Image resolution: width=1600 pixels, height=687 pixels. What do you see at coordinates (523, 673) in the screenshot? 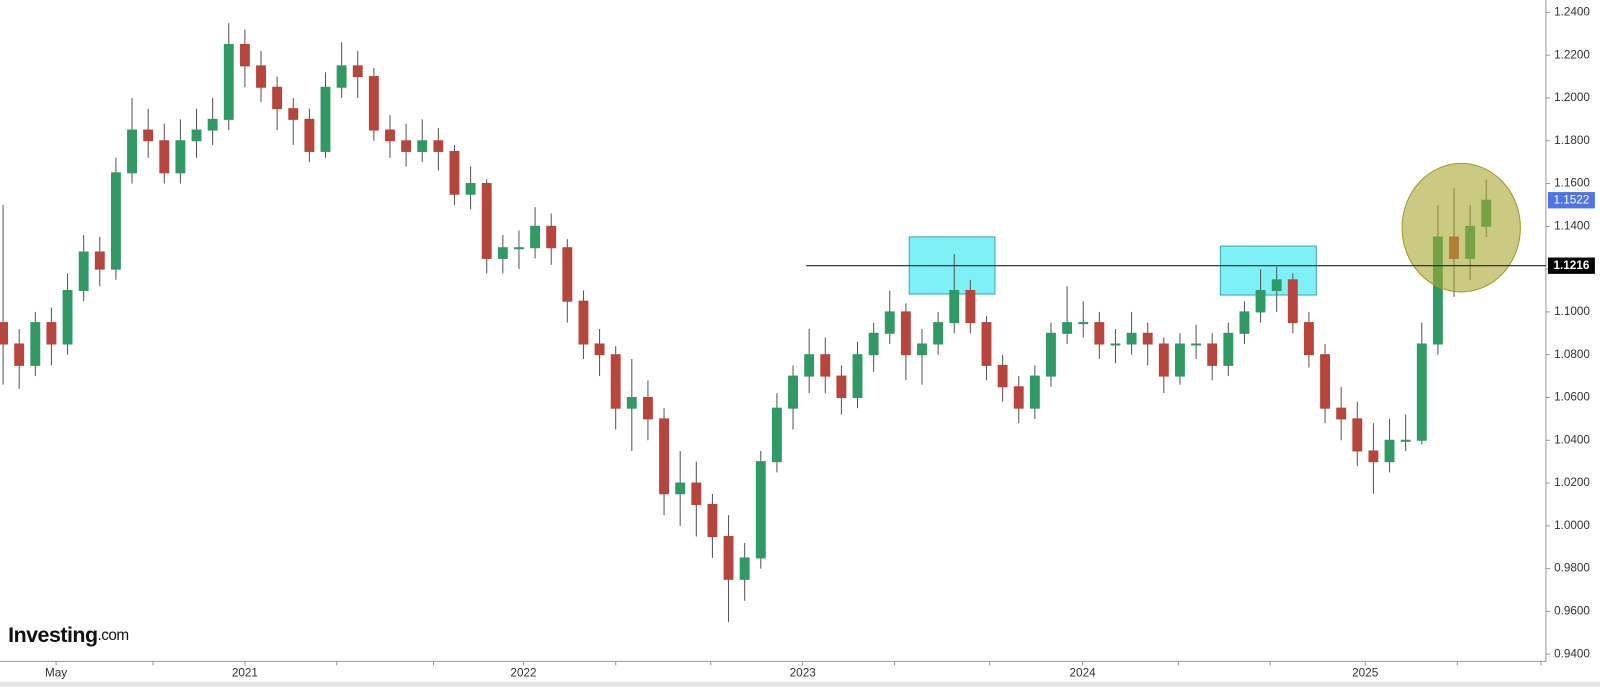
I see `x-tick-label: 2022` at bounding box center [523, 673].